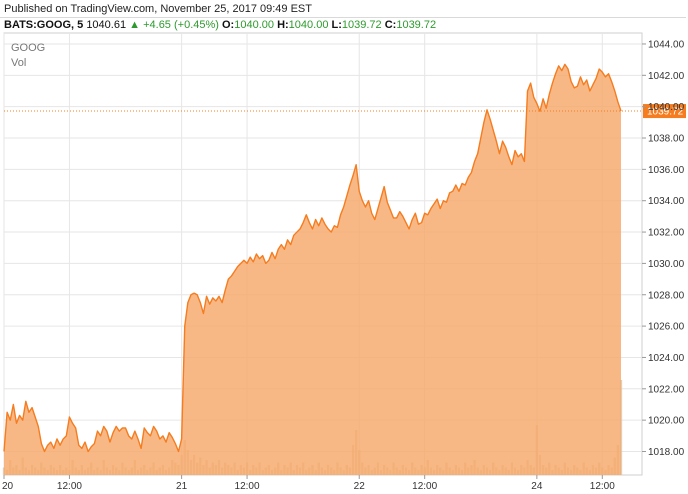 This screenshot has width=688, height=494. I want to click on x-tick-label: 20, so click(8, 486).